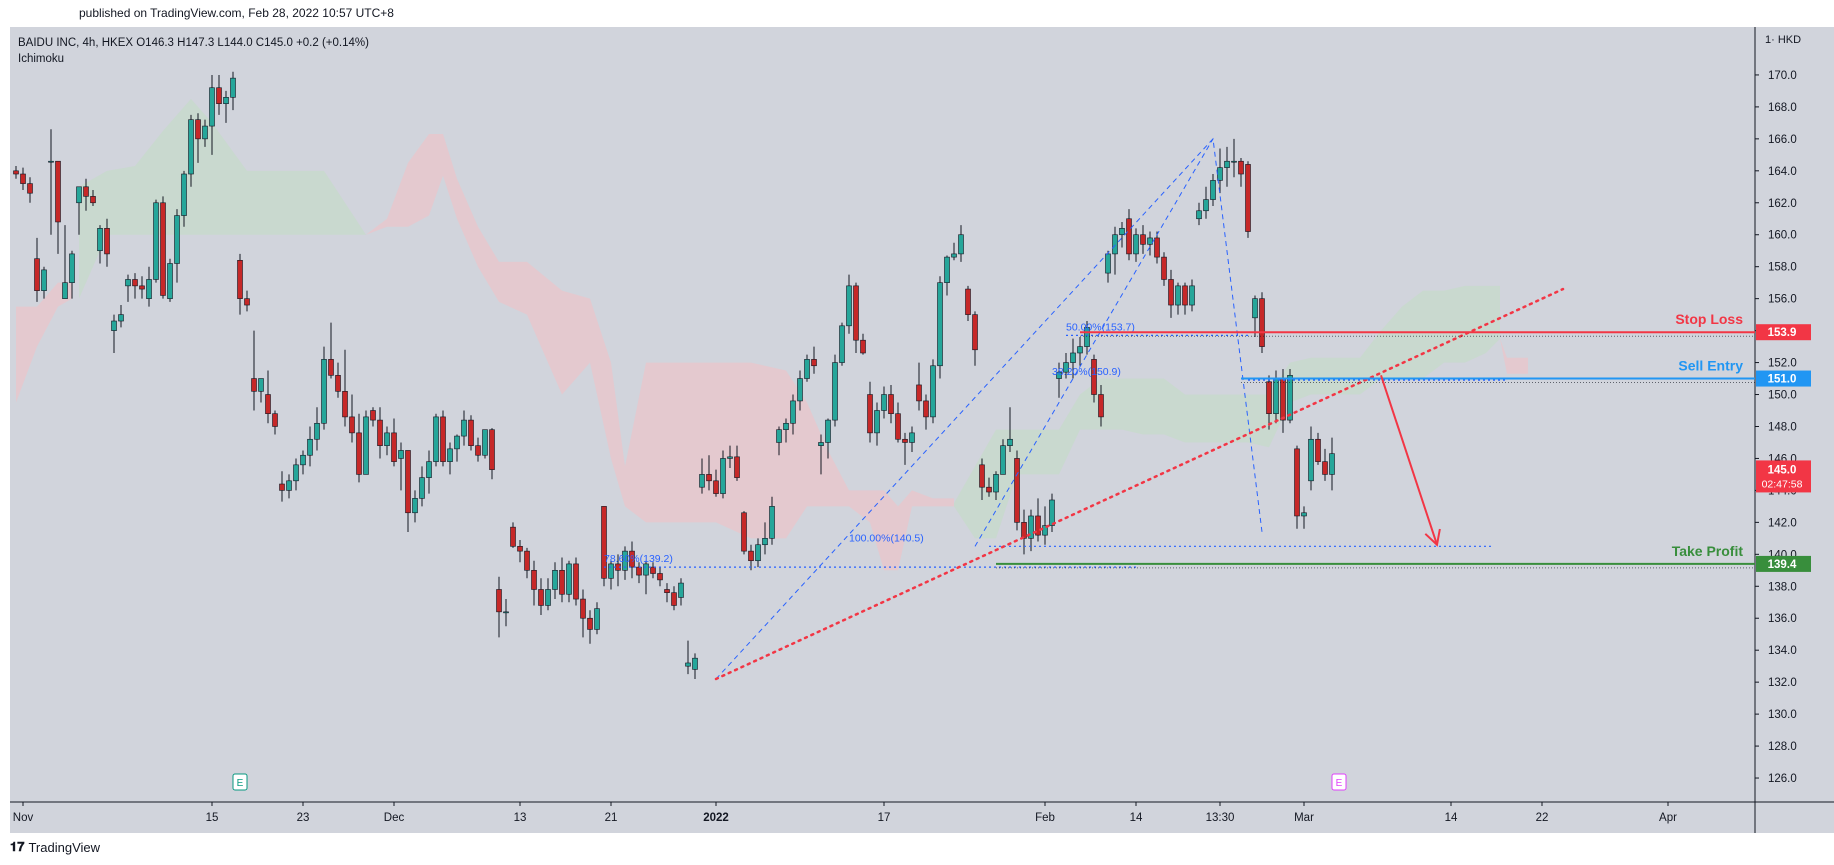 The image size is (1834, 865). I want to click on time-tick-label: Apr, so click(1668, 818).